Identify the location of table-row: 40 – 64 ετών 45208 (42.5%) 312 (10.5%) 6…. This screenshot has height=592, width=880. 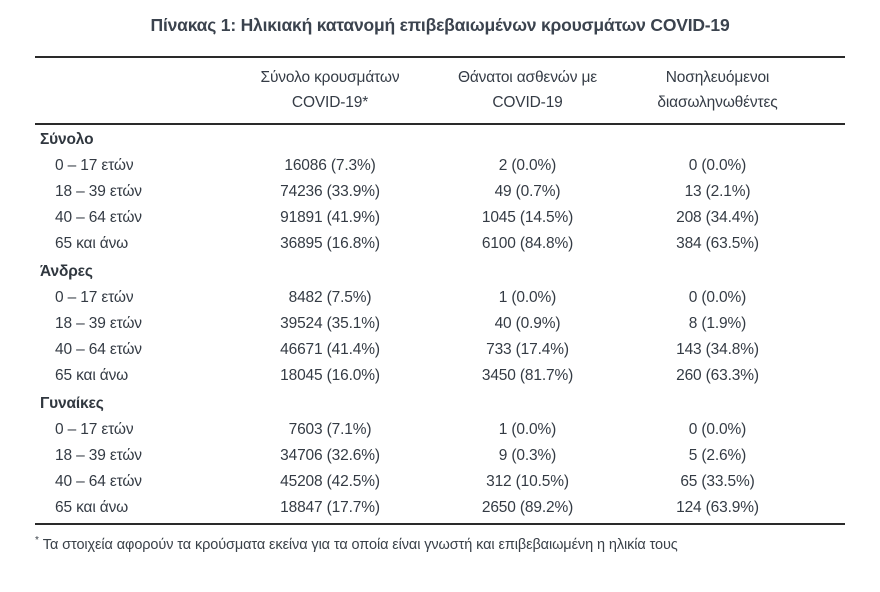
(440, 482).